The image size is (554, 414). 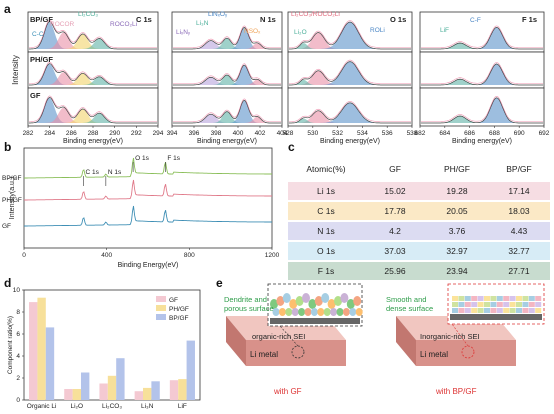 What do you see at coordinates (62, 24) in the screenshot?
I see `annotation: ROCOR` at bounding box center [62, 24].